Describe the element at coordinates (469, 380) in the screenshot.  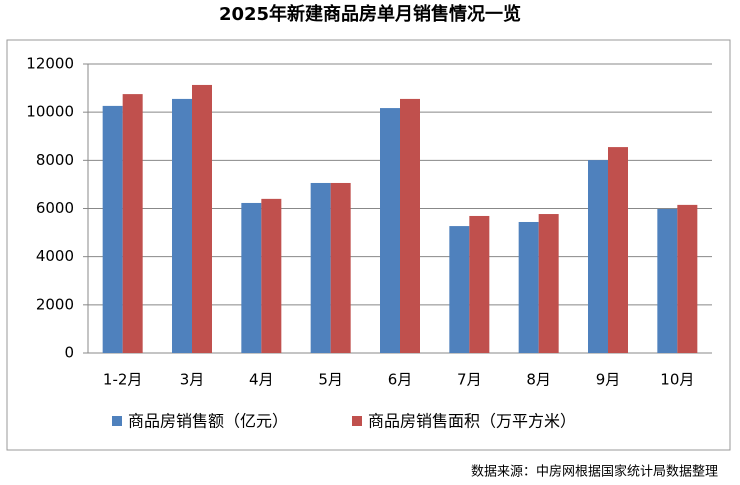
I see `x-tick-label: 7月` at that location.